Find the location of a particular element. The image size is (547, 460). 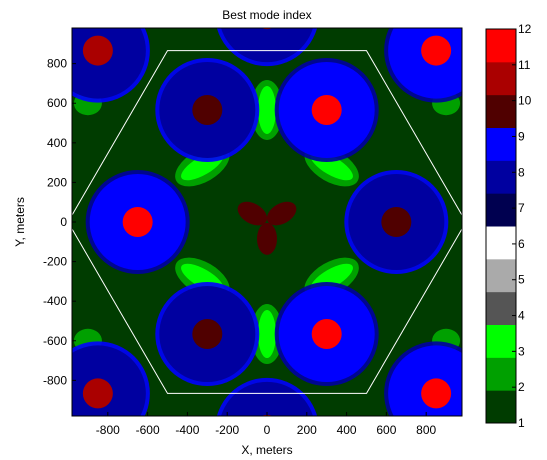

y-tick-label: 400 is located at coordinates (57, 143).